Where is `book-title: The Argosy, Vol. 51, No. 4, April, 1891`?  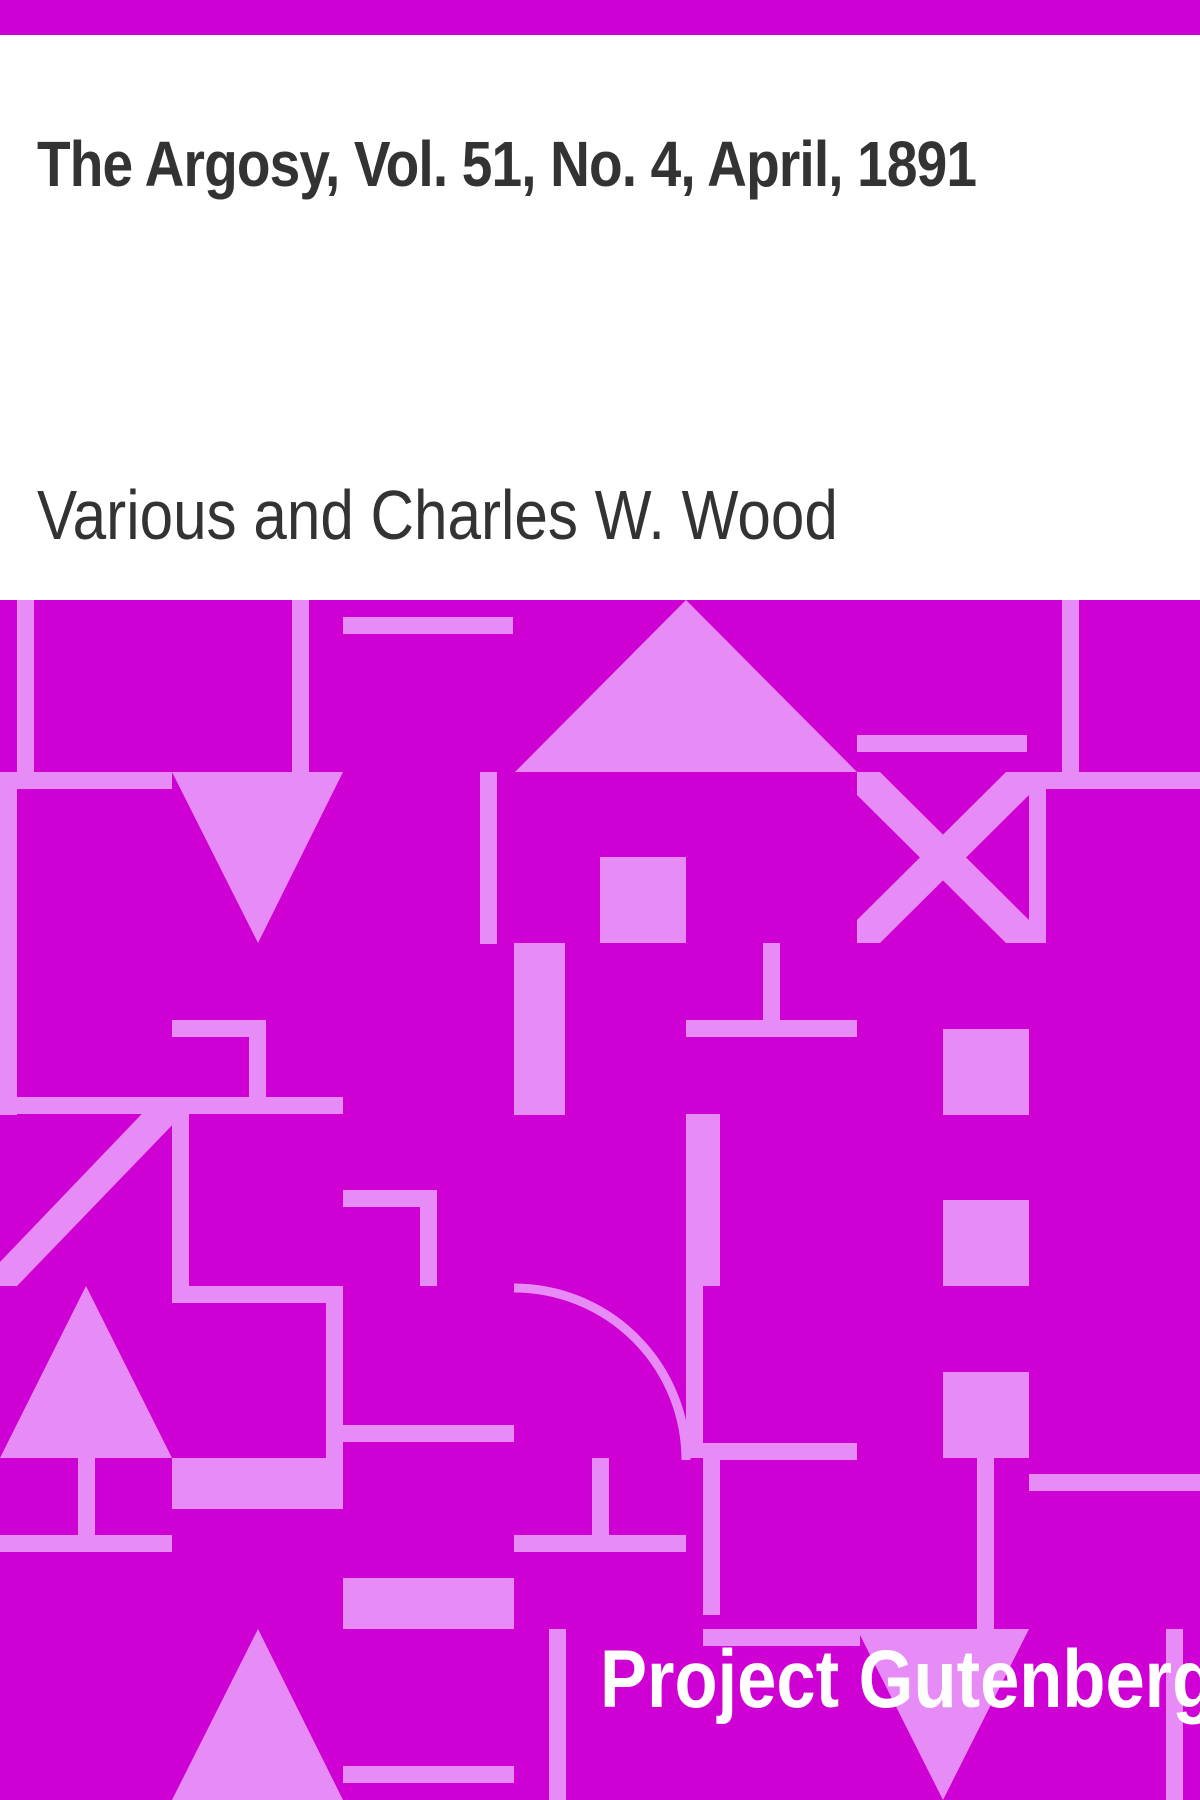 book-title: The Argosy, Vol. 51, No. 4, April, 1891 is located at coordinates (507, 164).